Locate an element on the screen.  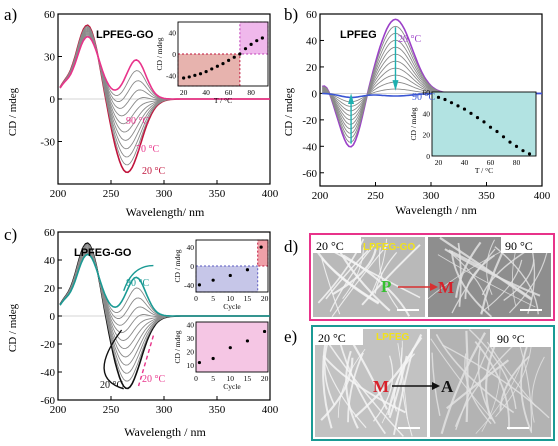
panel-c-2-inset-y-tick: 20 is located at coordinates (191, 352).